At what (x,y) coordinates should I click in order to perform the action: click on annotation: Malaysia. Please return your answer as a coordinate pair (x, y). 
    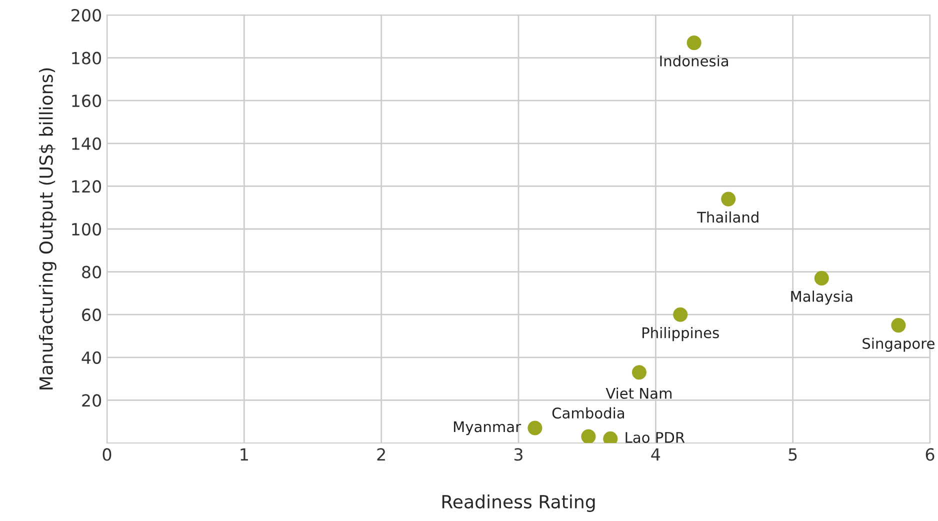
    Looking at the image, I should click on (821, 297).